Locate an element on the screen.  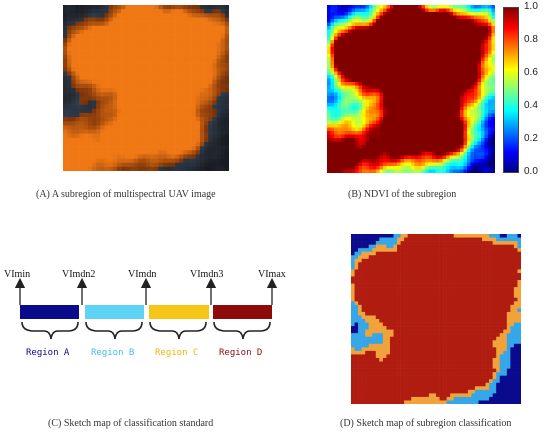
ndvi-map is located at coordinates (411, 89).